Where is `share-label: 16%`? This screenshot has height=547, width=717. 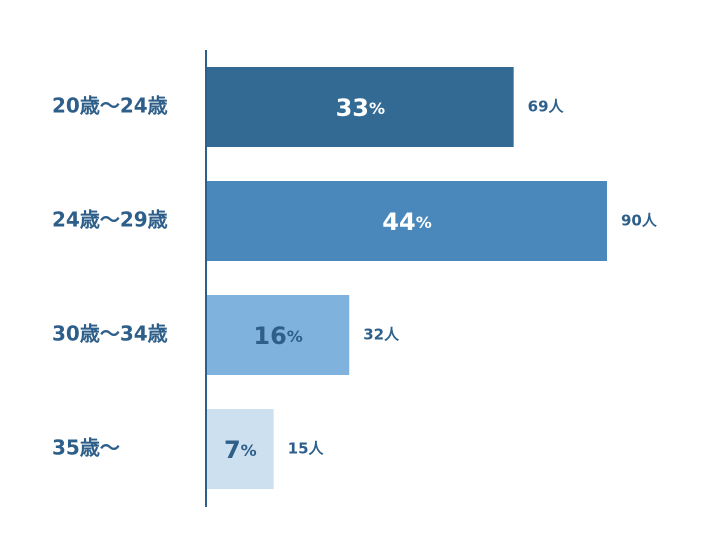
share-label: 16% is located at coordinates (277, 336).